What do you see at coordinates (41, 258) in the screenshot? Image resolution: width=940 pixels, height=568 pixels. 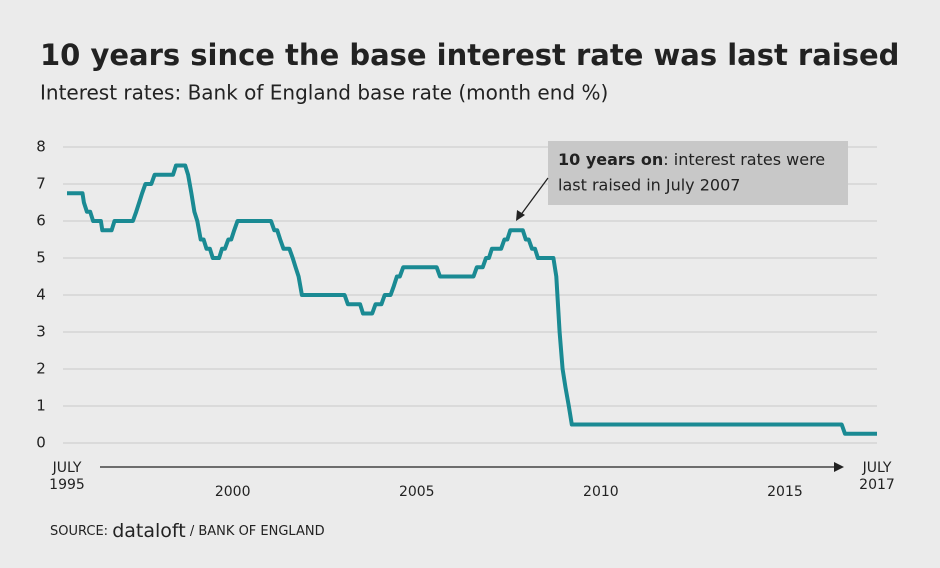 I see `y-tick-label: 5` at bounding box center [41, 258].